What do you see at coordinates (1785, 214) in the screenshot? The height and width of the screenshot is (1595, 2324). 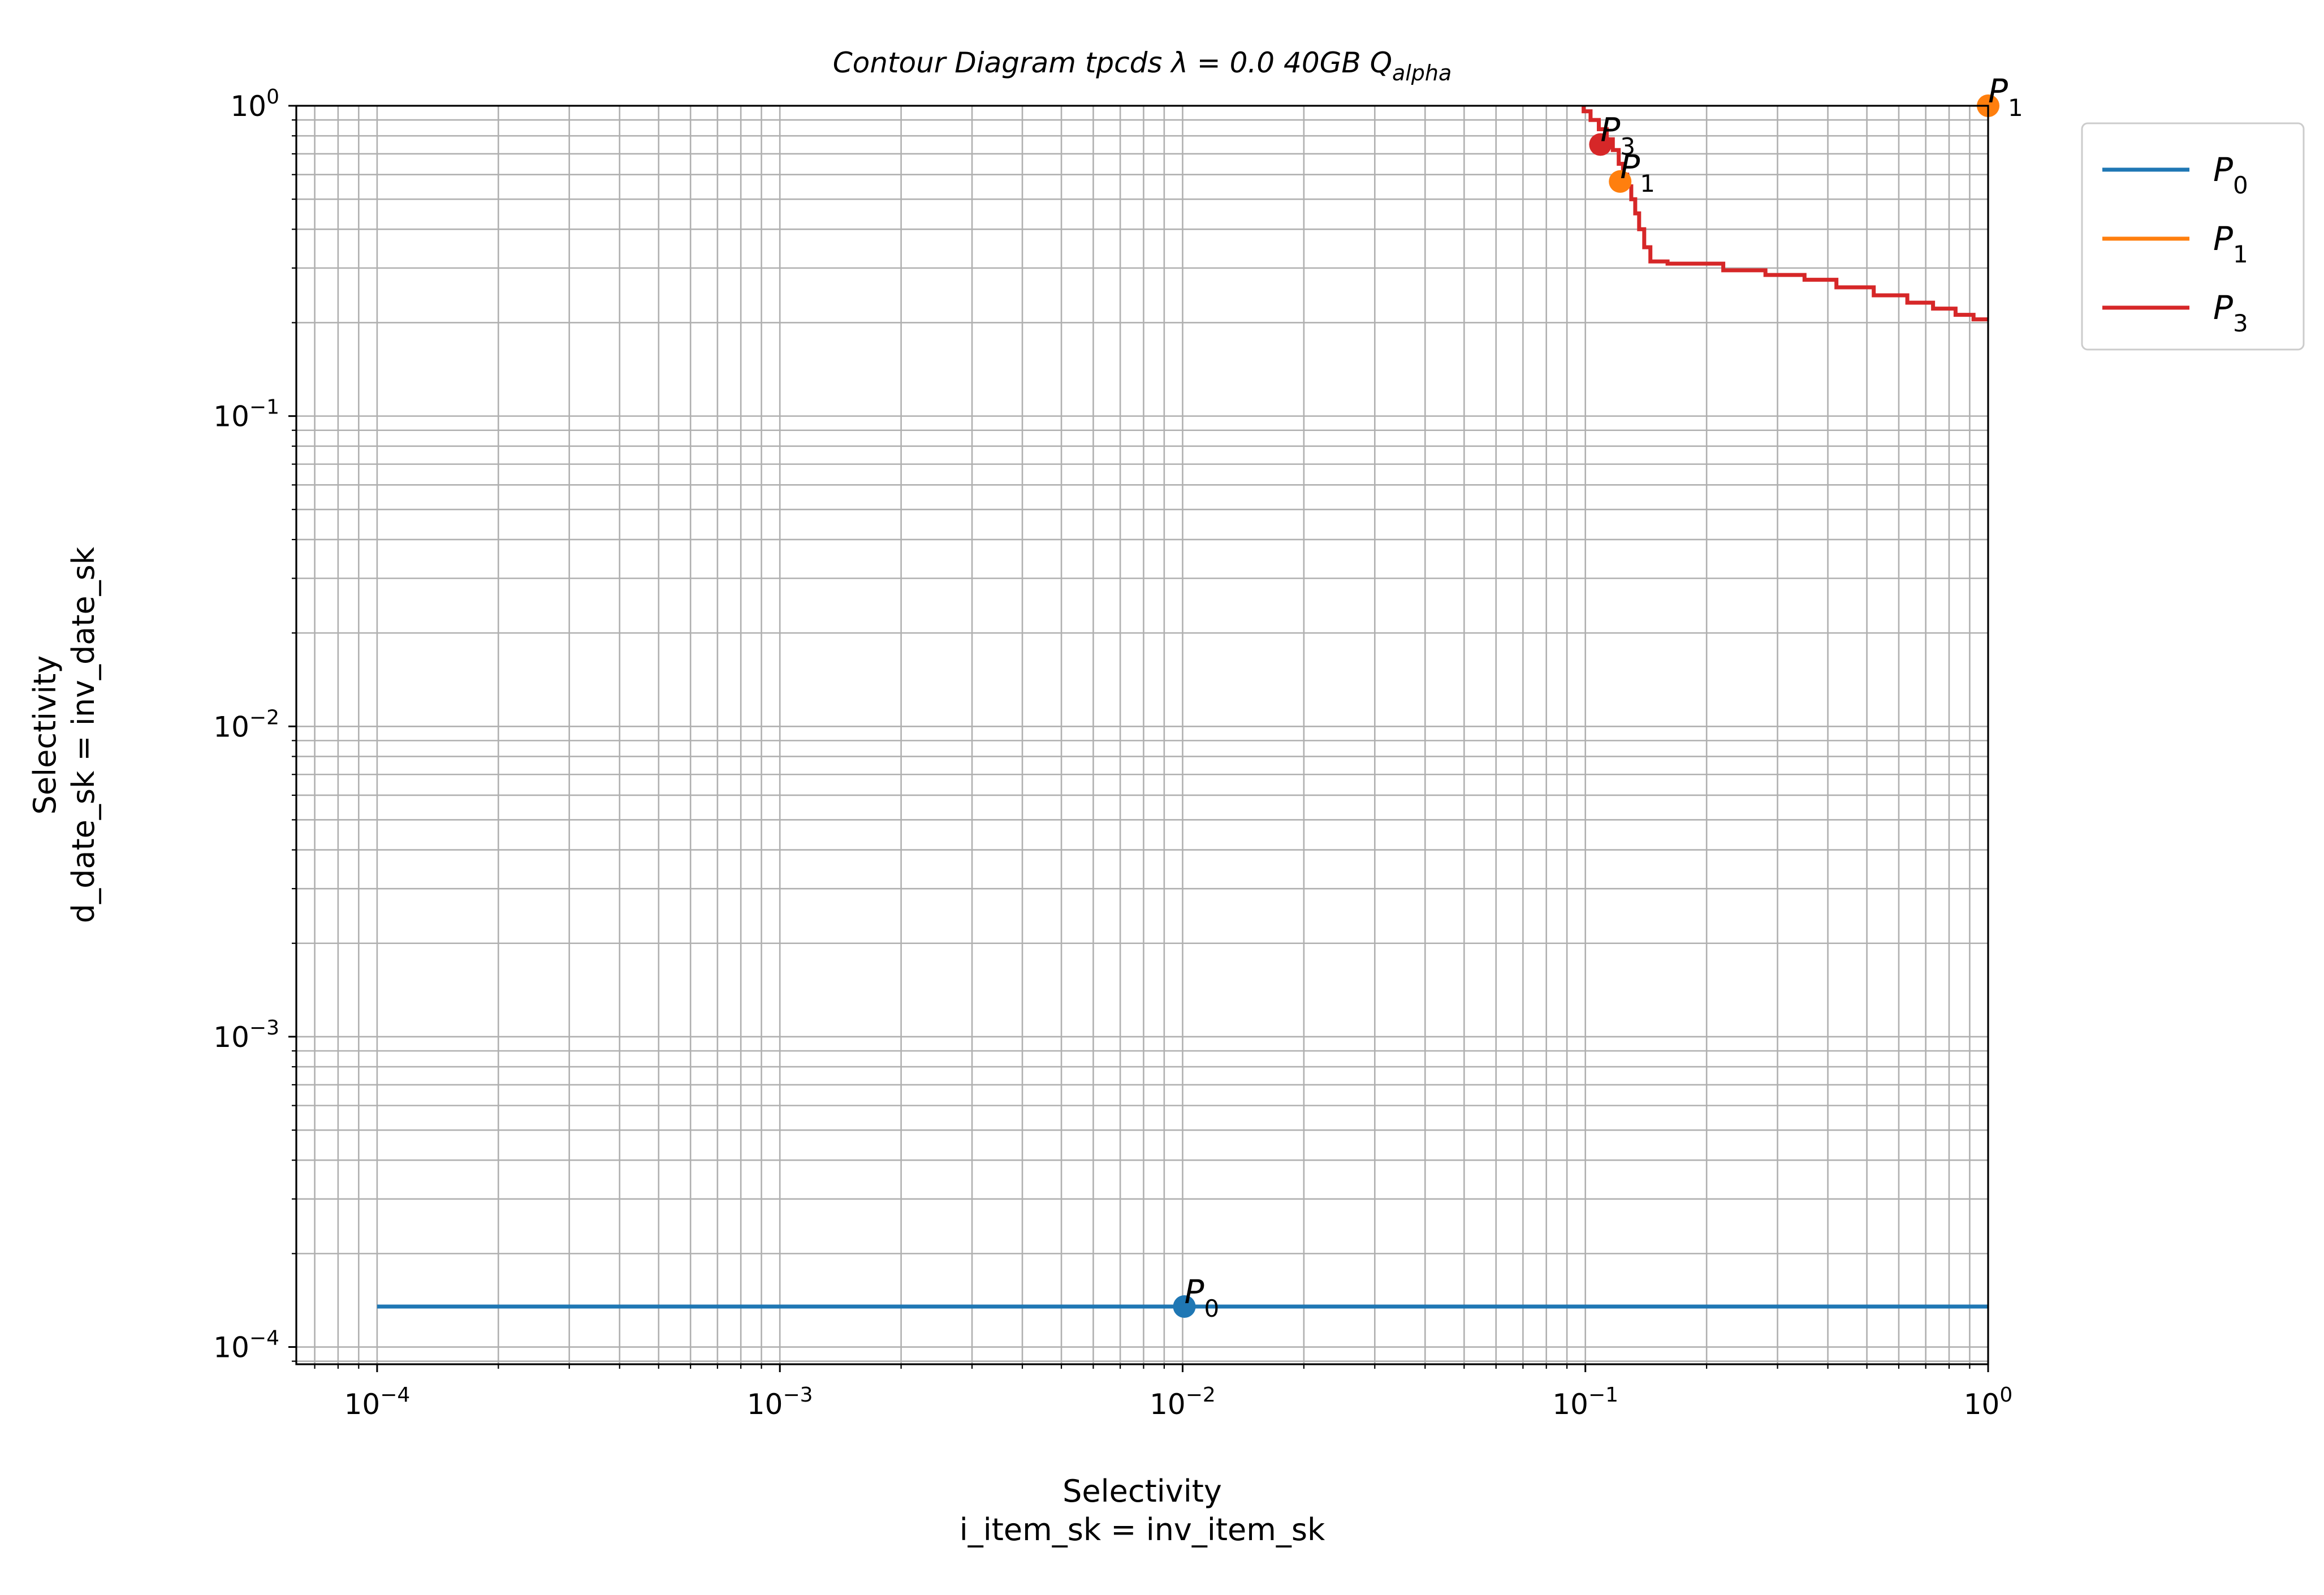 I see `series-line-p3` at bounding box center [1785, 214].